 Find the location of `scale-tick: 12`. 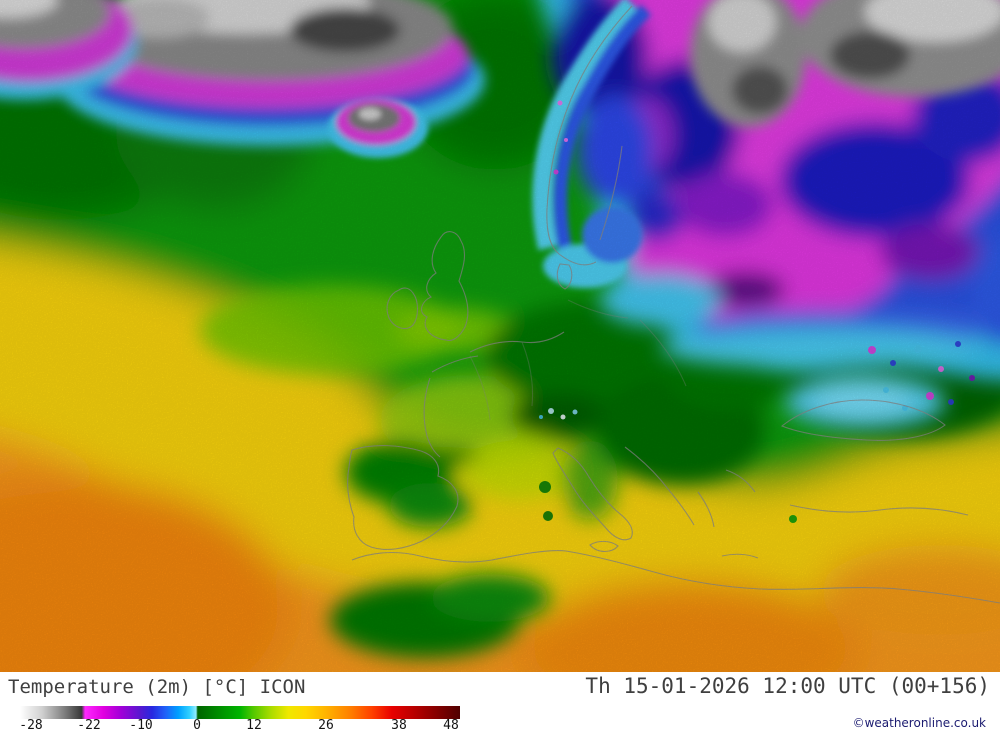

scale-tick: 12 is located at coordinates (254, 725).